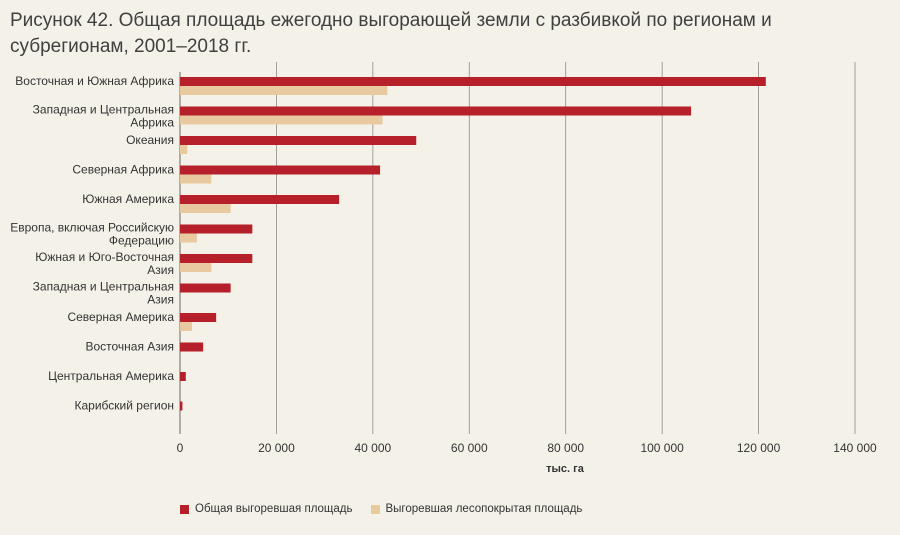  Describe the element at coordinates (94, 81) in the screenshot. I see `category-label: Восточная и Южная Африка` at that location.